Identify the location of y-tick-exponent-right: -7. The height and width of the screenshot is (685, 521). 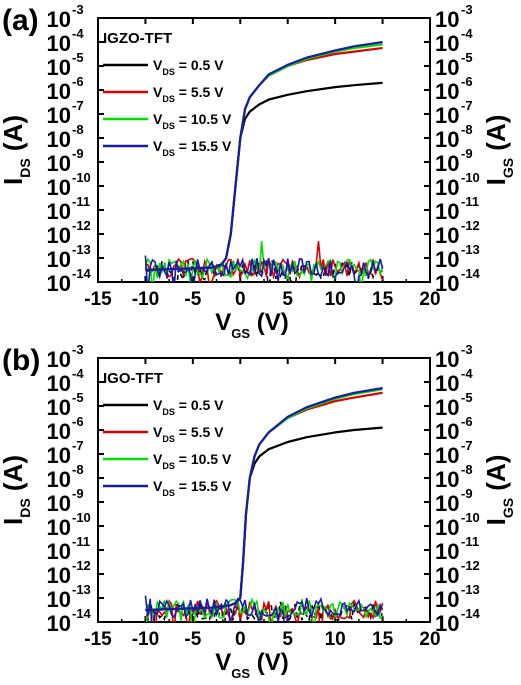
(467, 445).